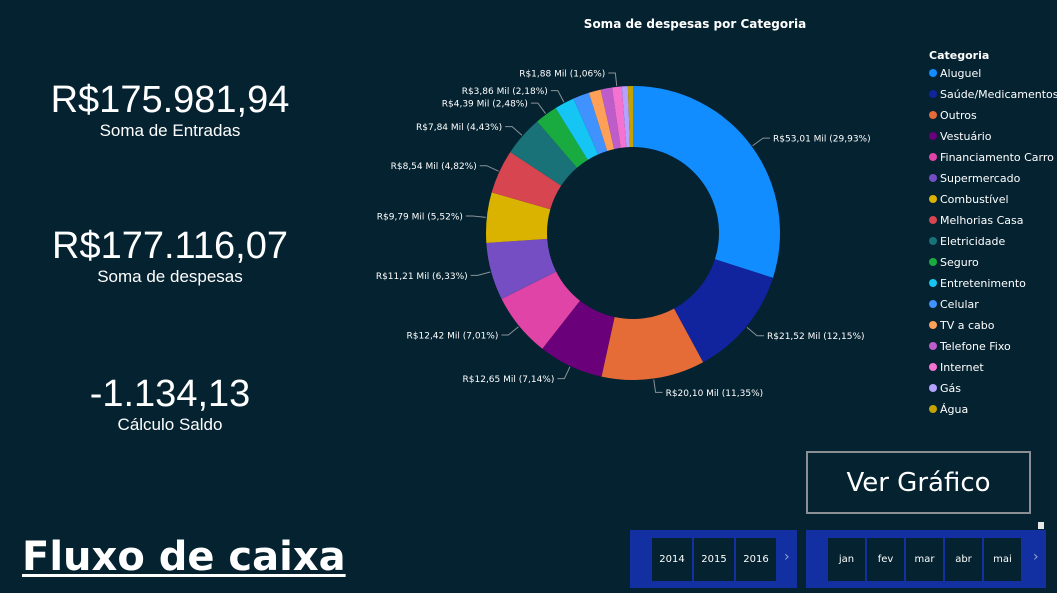  I want to click on legend-item-supermercado: Supermercado, so click(993, 179).